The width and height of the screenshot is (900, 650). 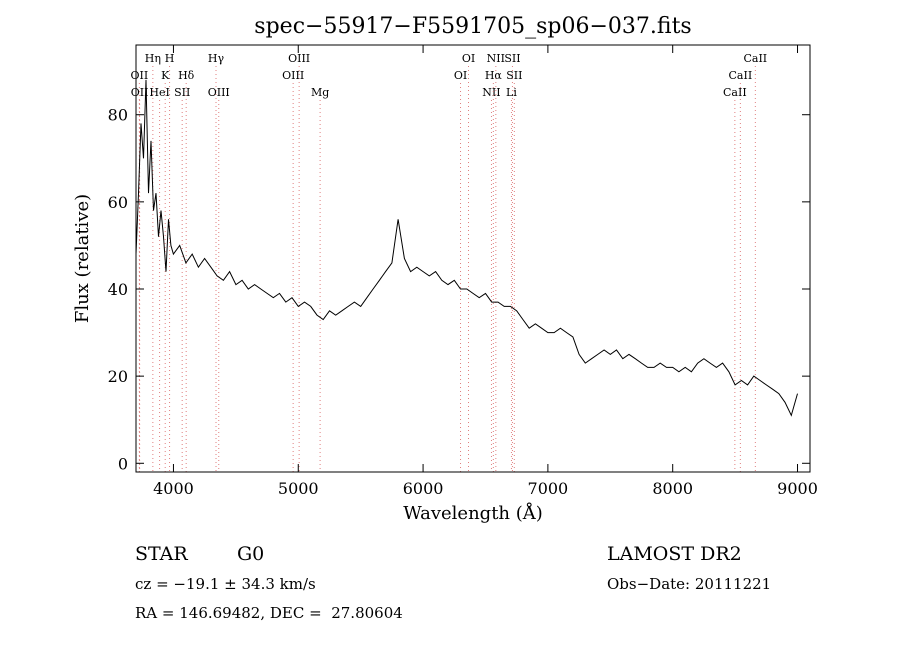 What do you see at coordinates (797, 488) in the screenshot?
I see `x-tick-label: 9000` at bounding box center [797, 488].